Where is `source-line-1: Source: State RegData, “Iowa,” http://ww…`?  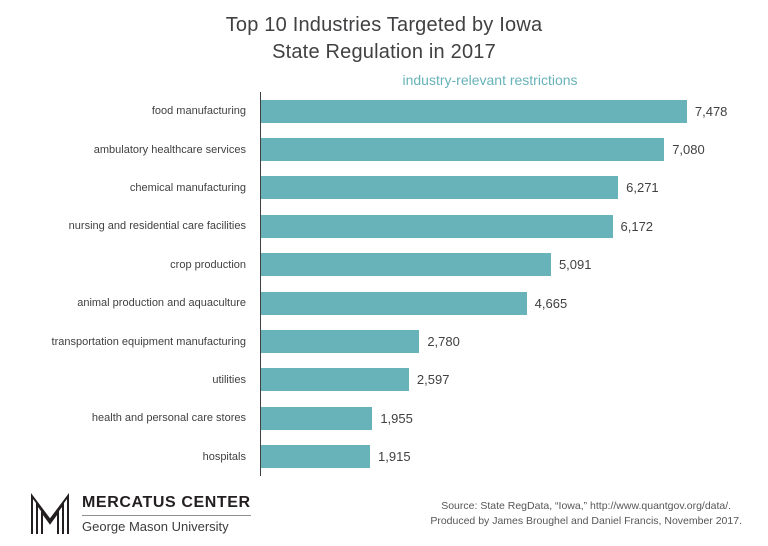 source-line-1: Source: State RegData, “Iowa,” http://ww… is located at coordinates (586, 506).